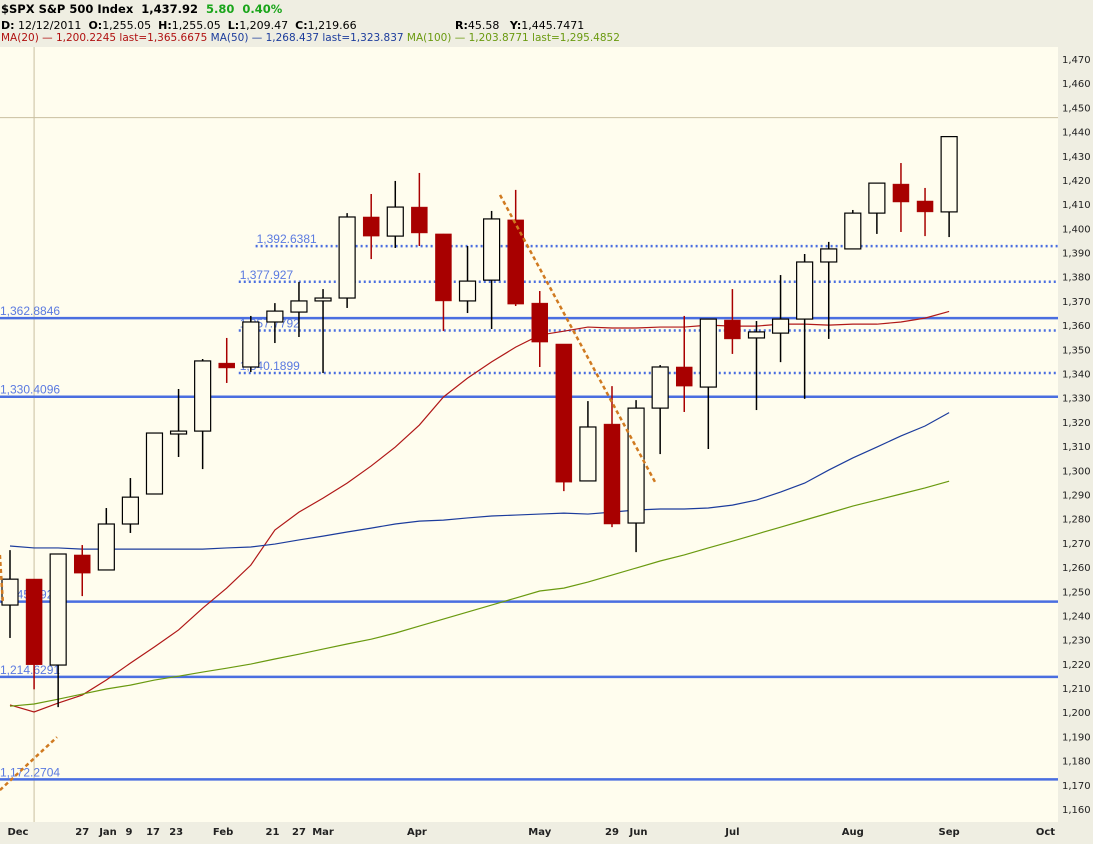  What do you see at coordinates (1076, 375) in the screenshot?
I see `y-tick-label: 1,340` at bounding box center [1076, 375].